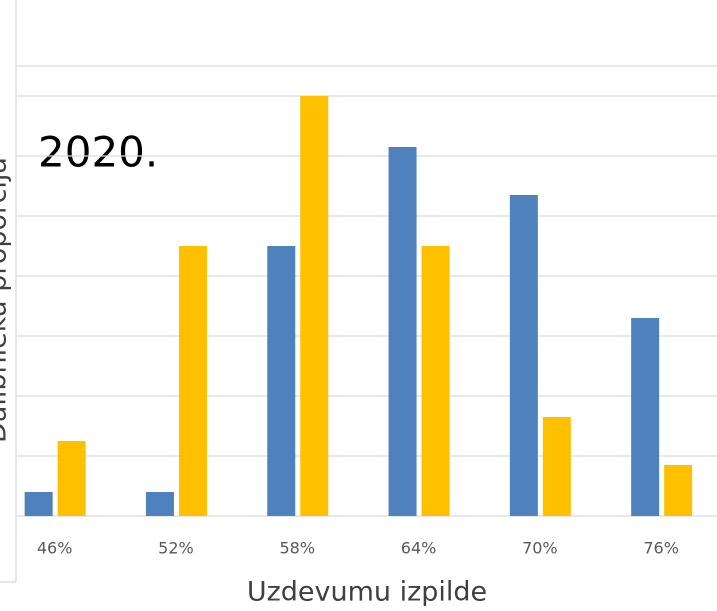 This screenshot has width=717, height=611. What do you see at coordinates (55, 548) in the screenshot?
I see `x-tick-label: 46%` at bounding box center [55, 548].